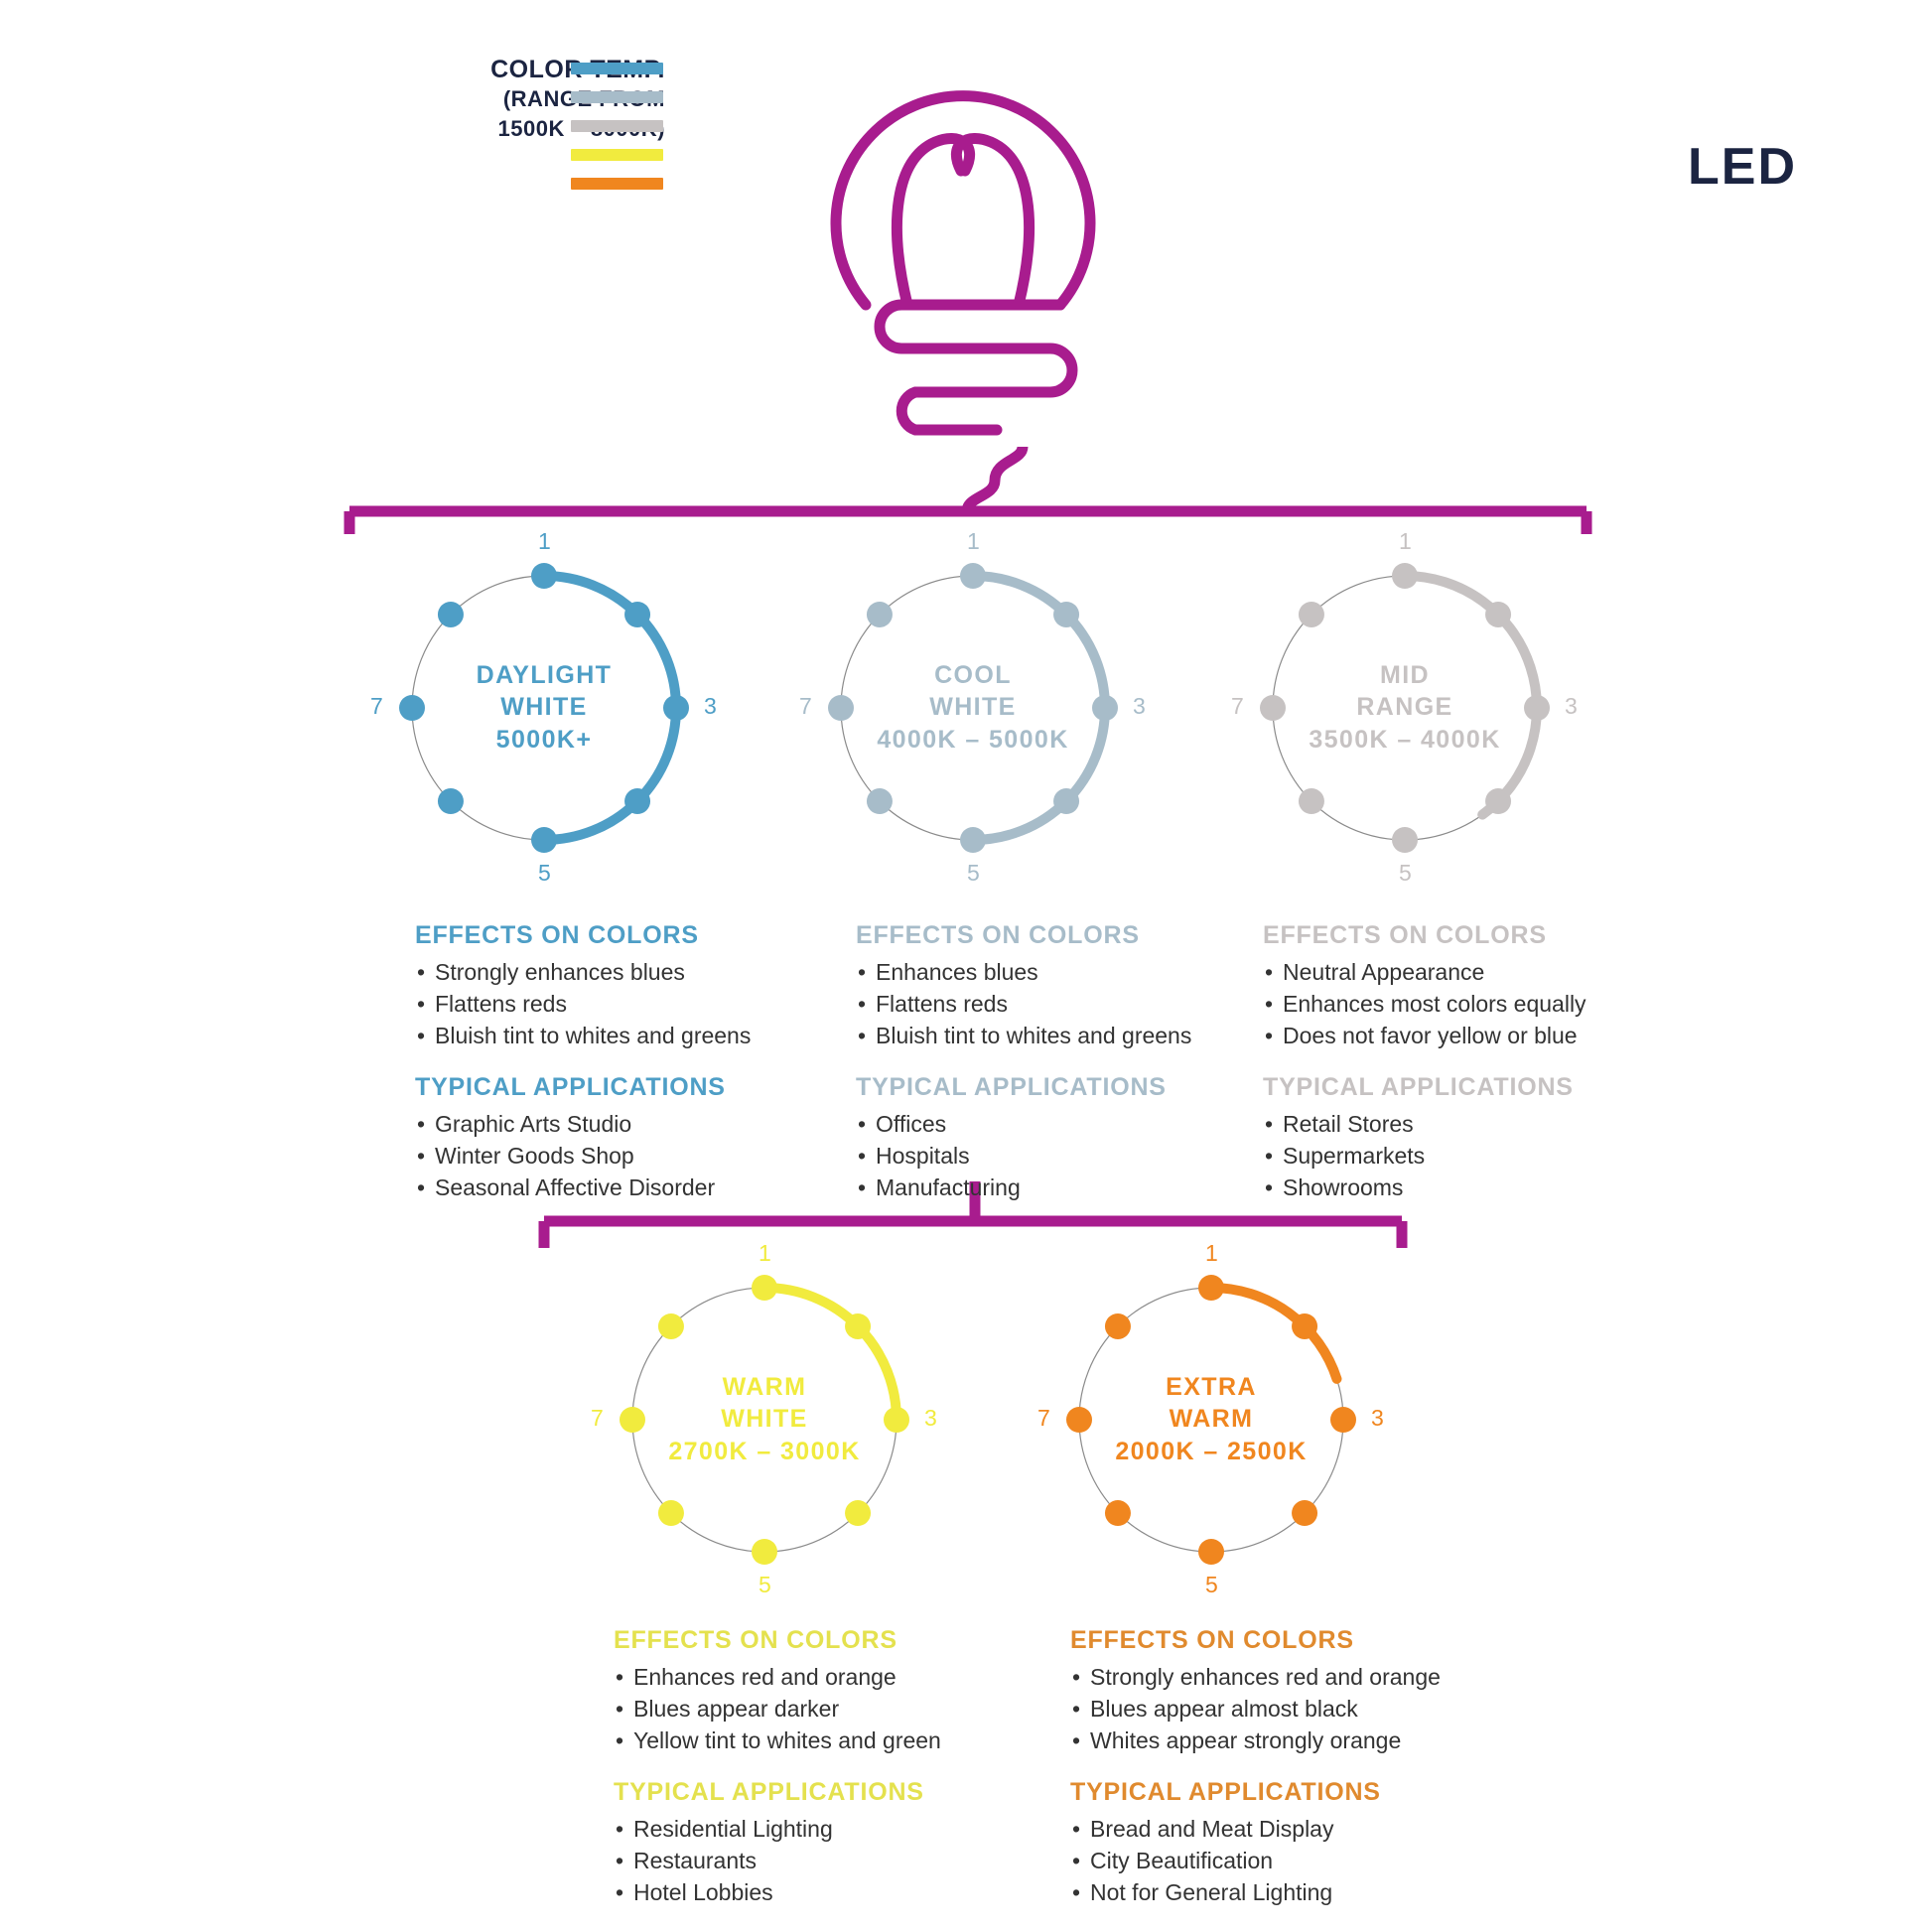  I want to click on list-item: Blues appear darker, so click(827, 1709).